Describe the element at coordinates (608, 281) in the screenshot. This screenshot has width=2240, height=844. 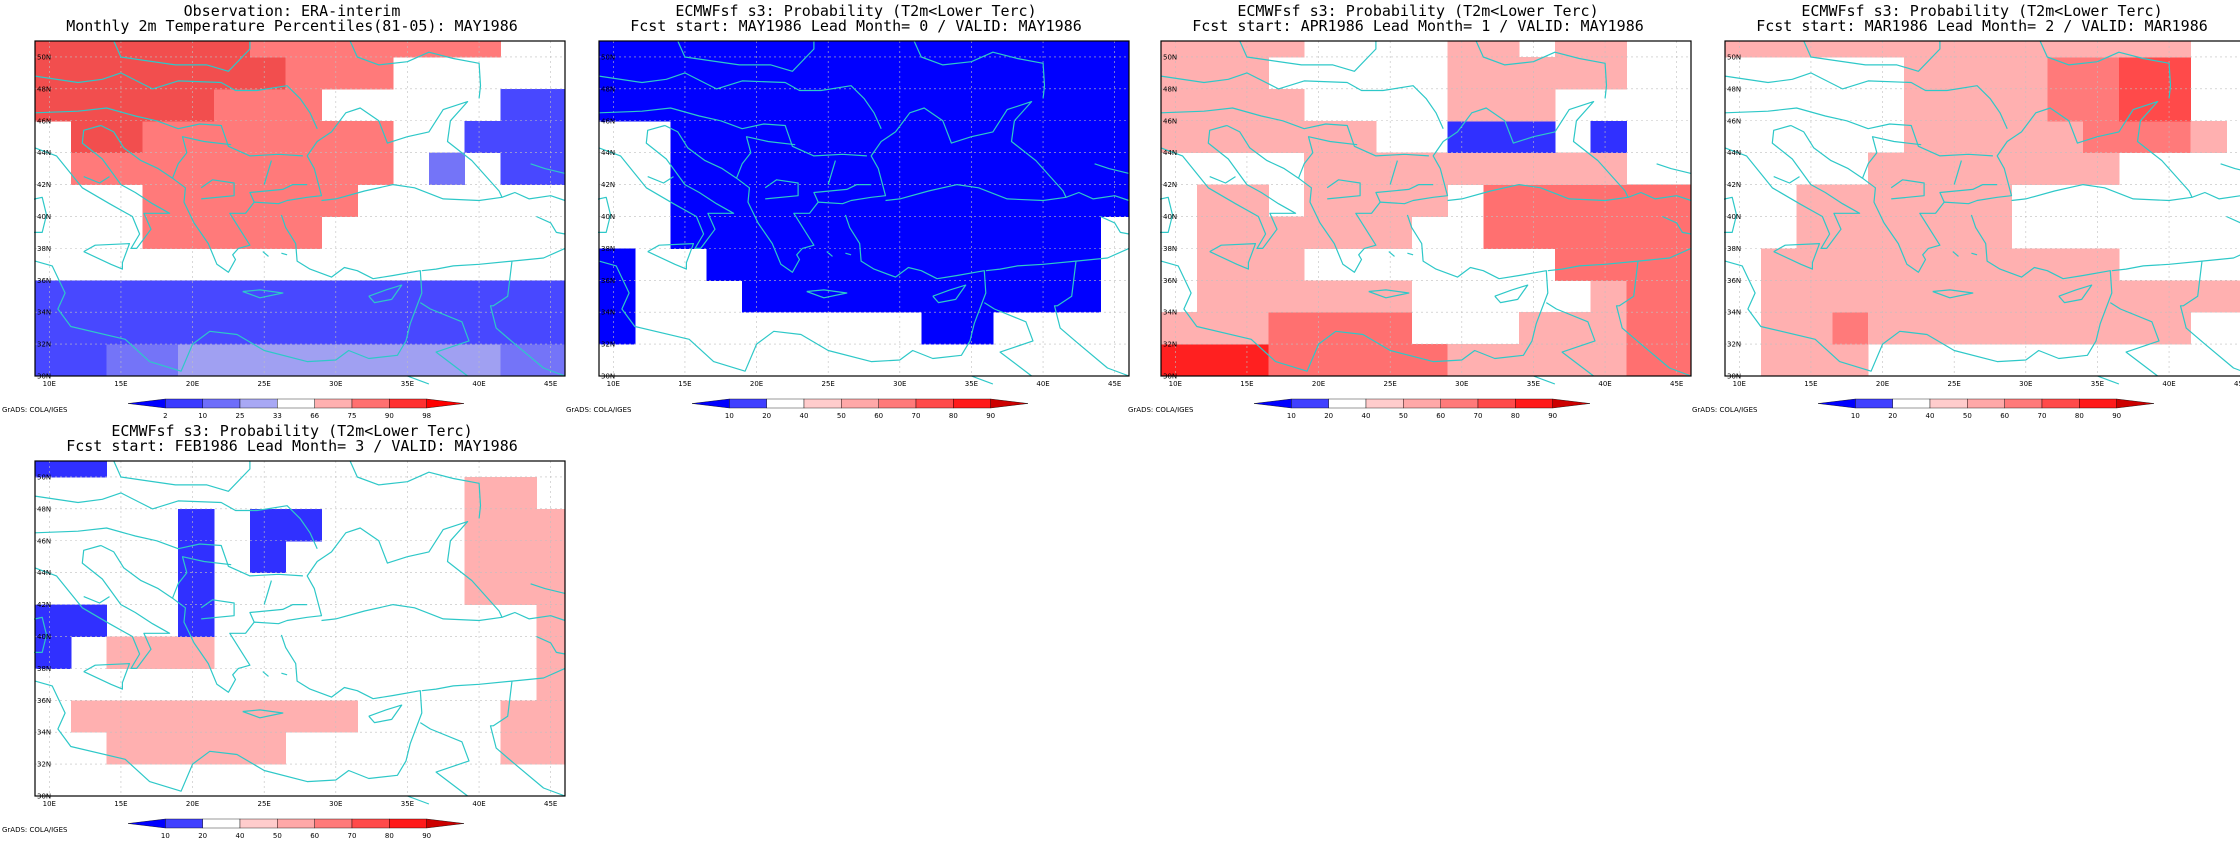
I see `lat-tick-label: 36N` at that location.